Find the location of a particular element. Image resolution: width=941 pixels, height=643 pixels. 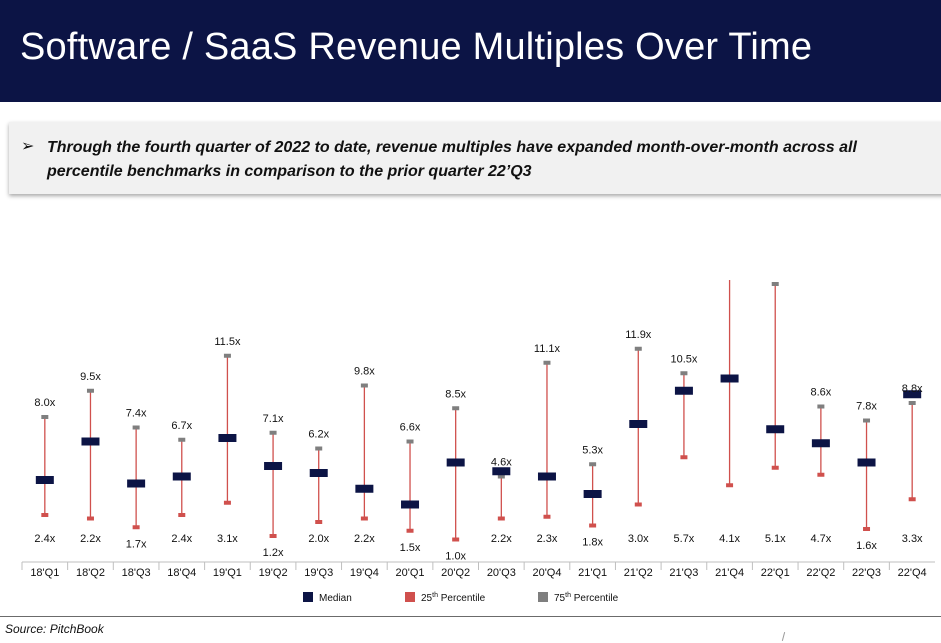

x-tick-label: 21'Q4 is located at coordinates (729, 573).